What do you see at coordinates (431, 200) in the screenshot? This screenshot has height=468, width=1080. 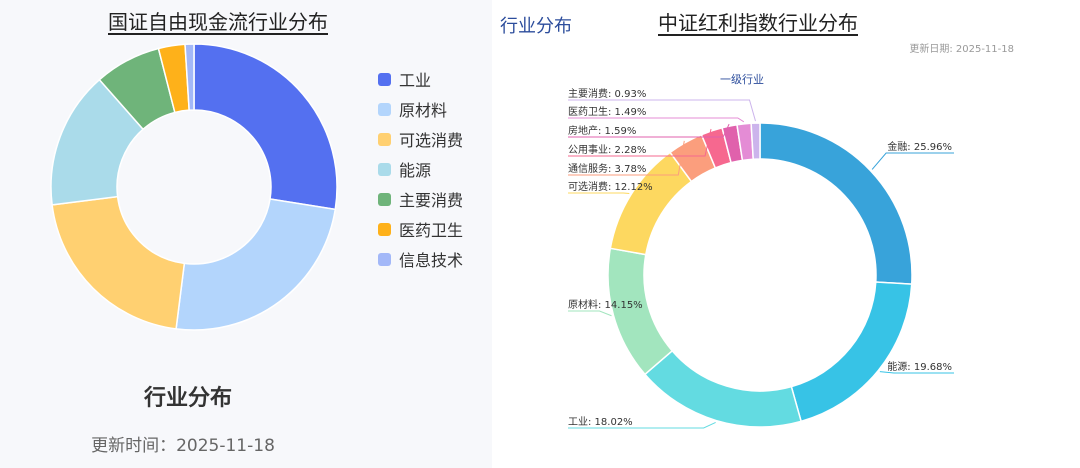 I see `legend-label: 主要消费` at bounding box center [431, 200].